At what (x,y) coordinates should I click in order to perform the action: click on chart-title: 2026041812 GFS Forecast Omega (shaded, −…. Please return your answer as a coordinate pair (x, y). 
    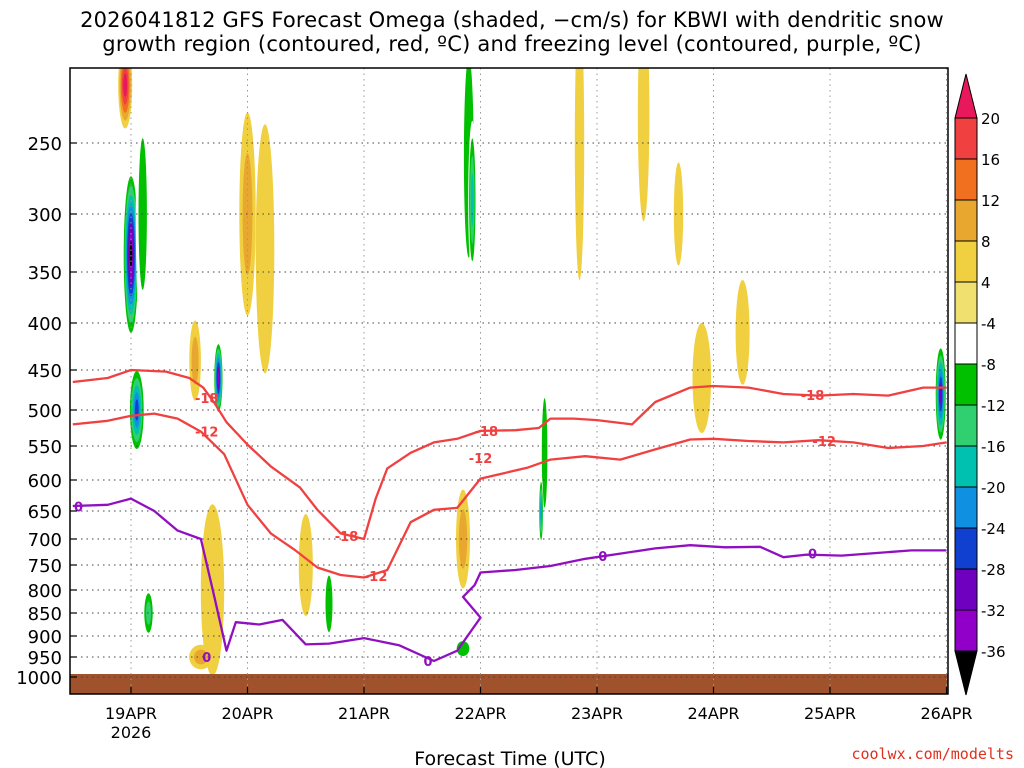
    Looking at the image, I should click on (512, 32).